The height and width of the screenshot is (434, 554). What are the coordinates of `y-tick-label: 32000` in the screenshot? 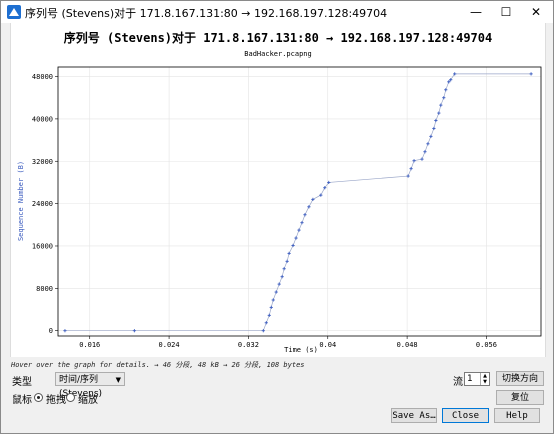 It's located at (42, 162).